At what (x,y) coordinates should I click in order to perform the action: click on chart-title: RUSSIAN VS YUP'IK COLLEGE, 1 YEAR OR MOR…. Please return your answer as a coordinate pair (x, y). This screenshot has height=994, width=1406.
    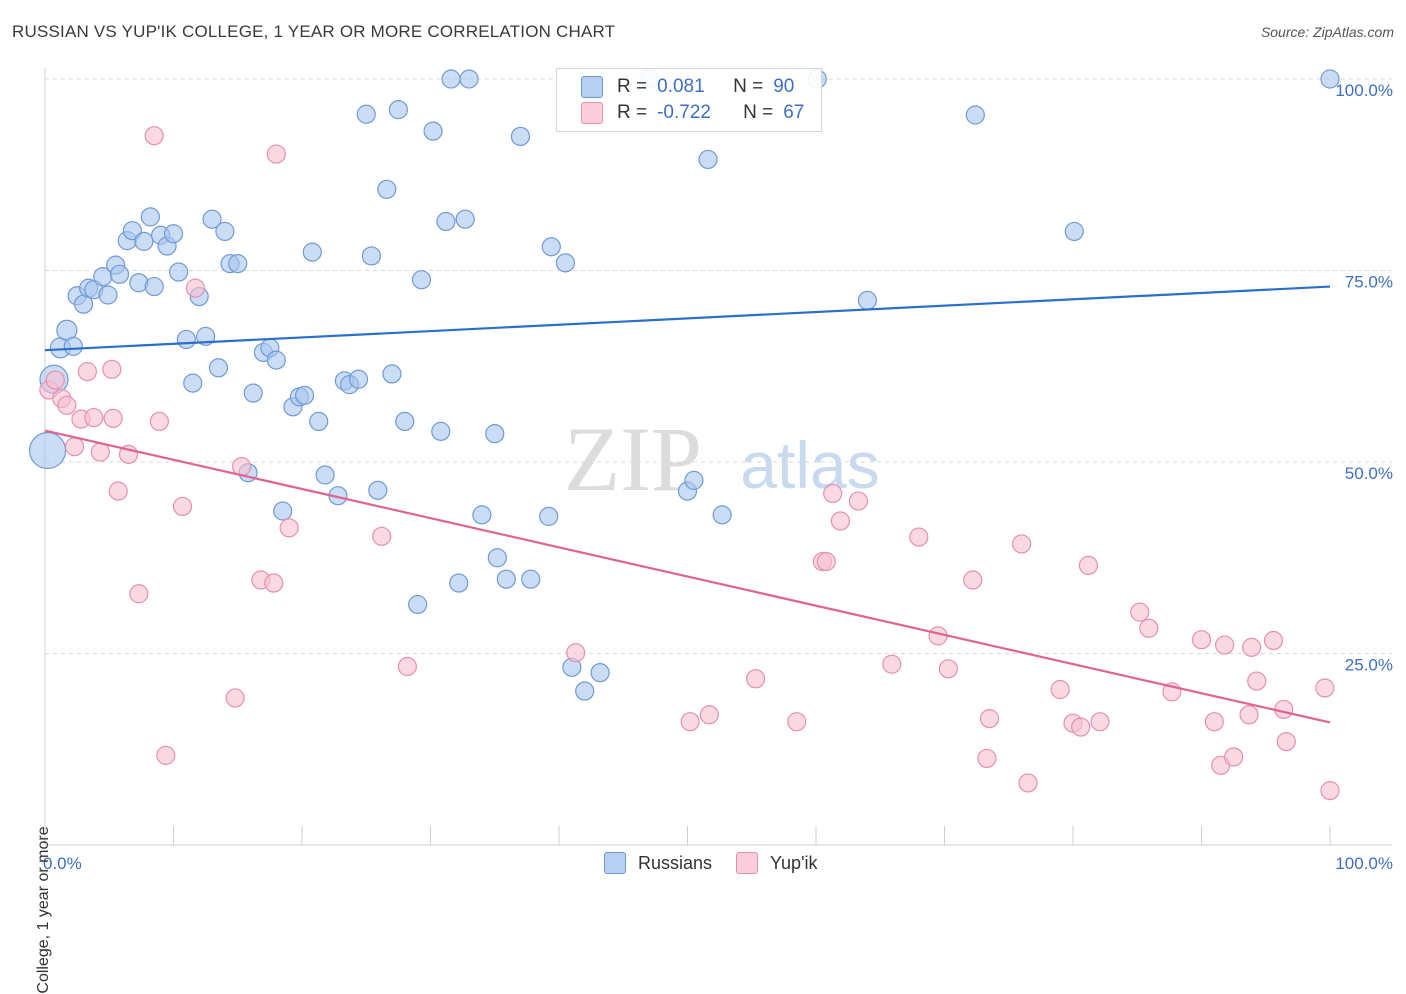
    Looking at the image, I should click on (314, 31).